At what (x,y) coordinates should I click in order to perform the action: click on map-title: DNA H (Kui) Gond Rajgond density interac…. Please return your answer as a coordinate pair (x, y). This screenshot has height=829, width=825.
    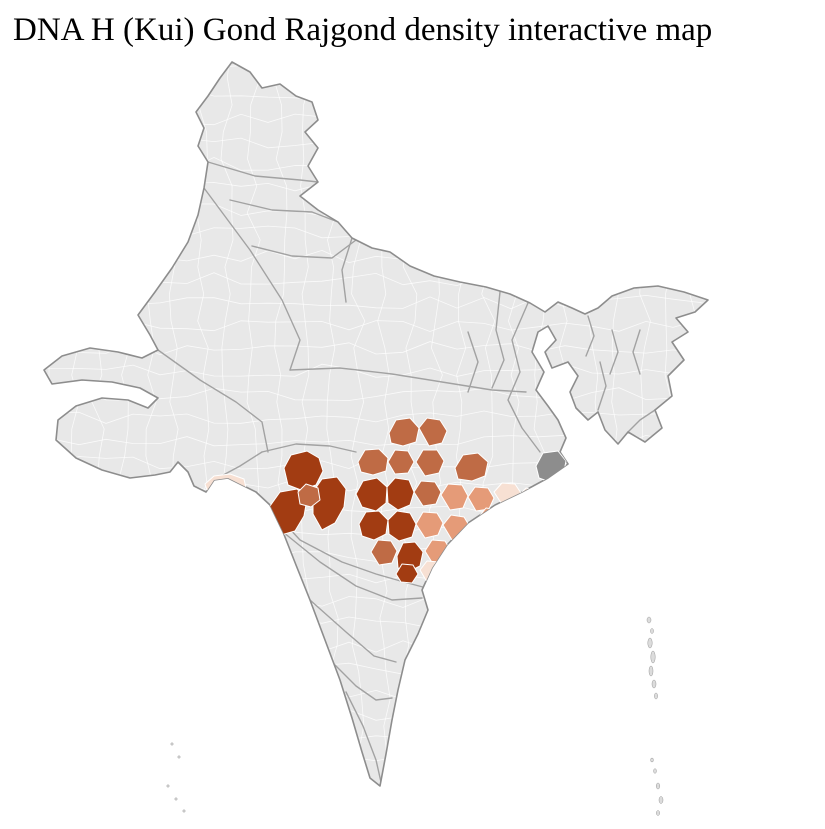
    Looking at the image, I should click on (363, 30).